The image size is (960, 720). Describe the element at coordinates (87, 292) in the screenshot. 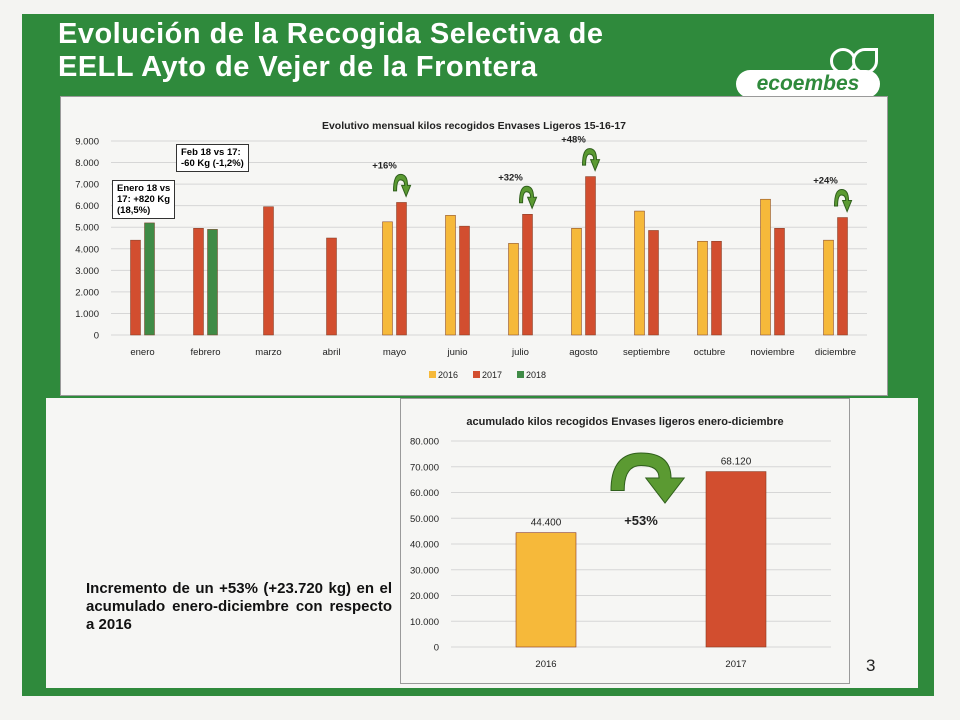

I see `y-tick-label: 2.000` at that location.